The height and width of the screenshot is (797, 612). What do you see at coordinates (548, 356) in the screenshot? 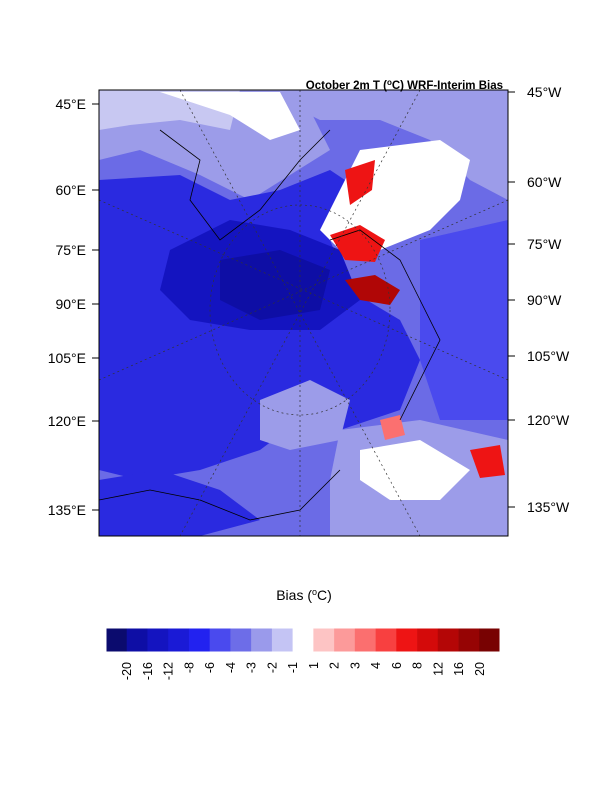
I see `right-lon-label: 105°W` at bounding box center [548, 356].